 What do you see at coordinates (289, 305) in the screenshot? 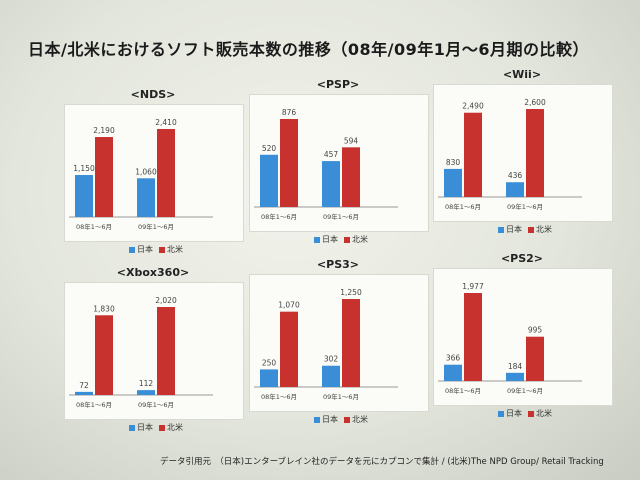
I see `data-label: 1,070` at bounding box center [289, 305].